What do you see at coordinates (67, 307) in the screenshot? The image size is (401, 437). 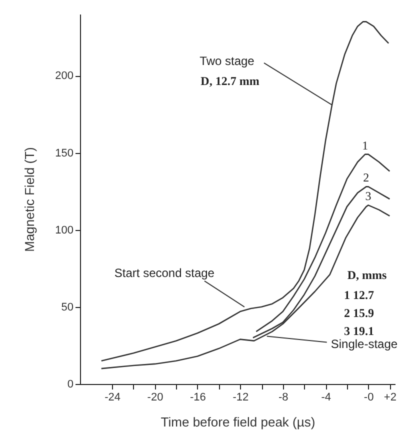 I see `y-tick-label: 50` at bounding box center [67, 307].